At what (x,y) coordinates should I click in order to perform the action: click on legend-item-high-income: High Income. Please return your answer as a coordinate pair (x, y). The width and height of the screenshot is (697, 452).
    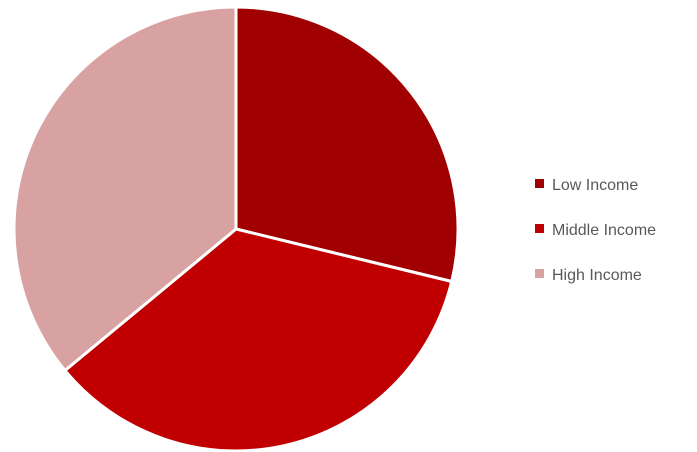
    Looking at the image, I should click on (588, 275).